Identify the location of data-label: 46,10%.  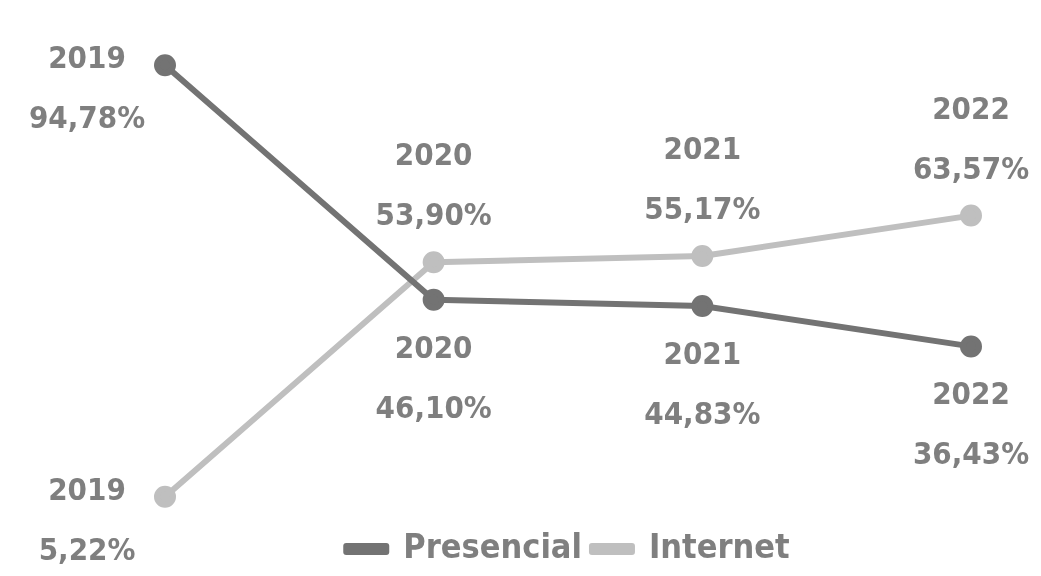
(433, 406).